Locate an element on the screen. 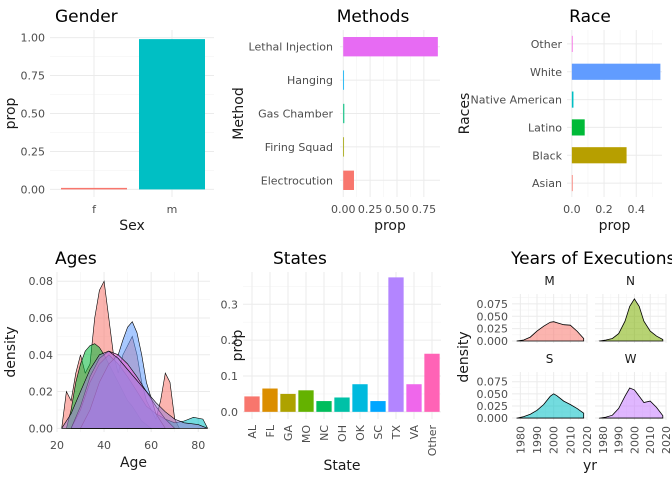  methods-xtick: 0.25 is located at coordinates (370, 209).